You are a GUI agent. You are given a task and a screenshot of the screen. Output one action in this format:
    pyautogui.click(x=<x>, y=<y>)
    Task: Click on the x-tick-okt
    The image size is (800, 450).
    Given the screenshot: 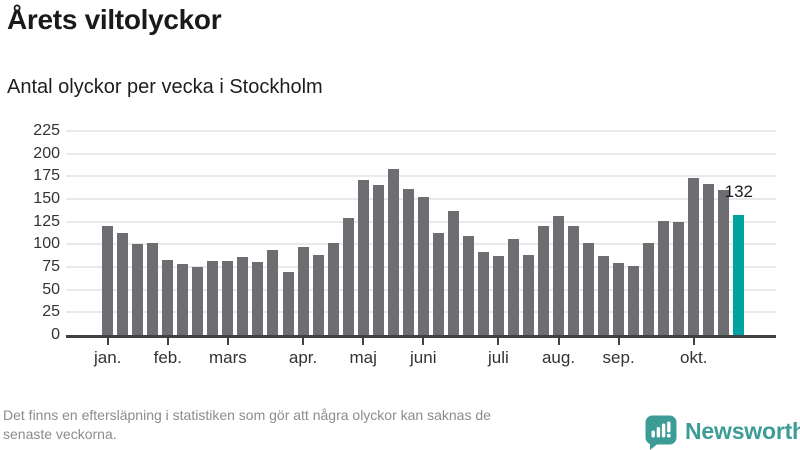 What is the action you would take?
    pyautogui.click(x=693, y=341)
    